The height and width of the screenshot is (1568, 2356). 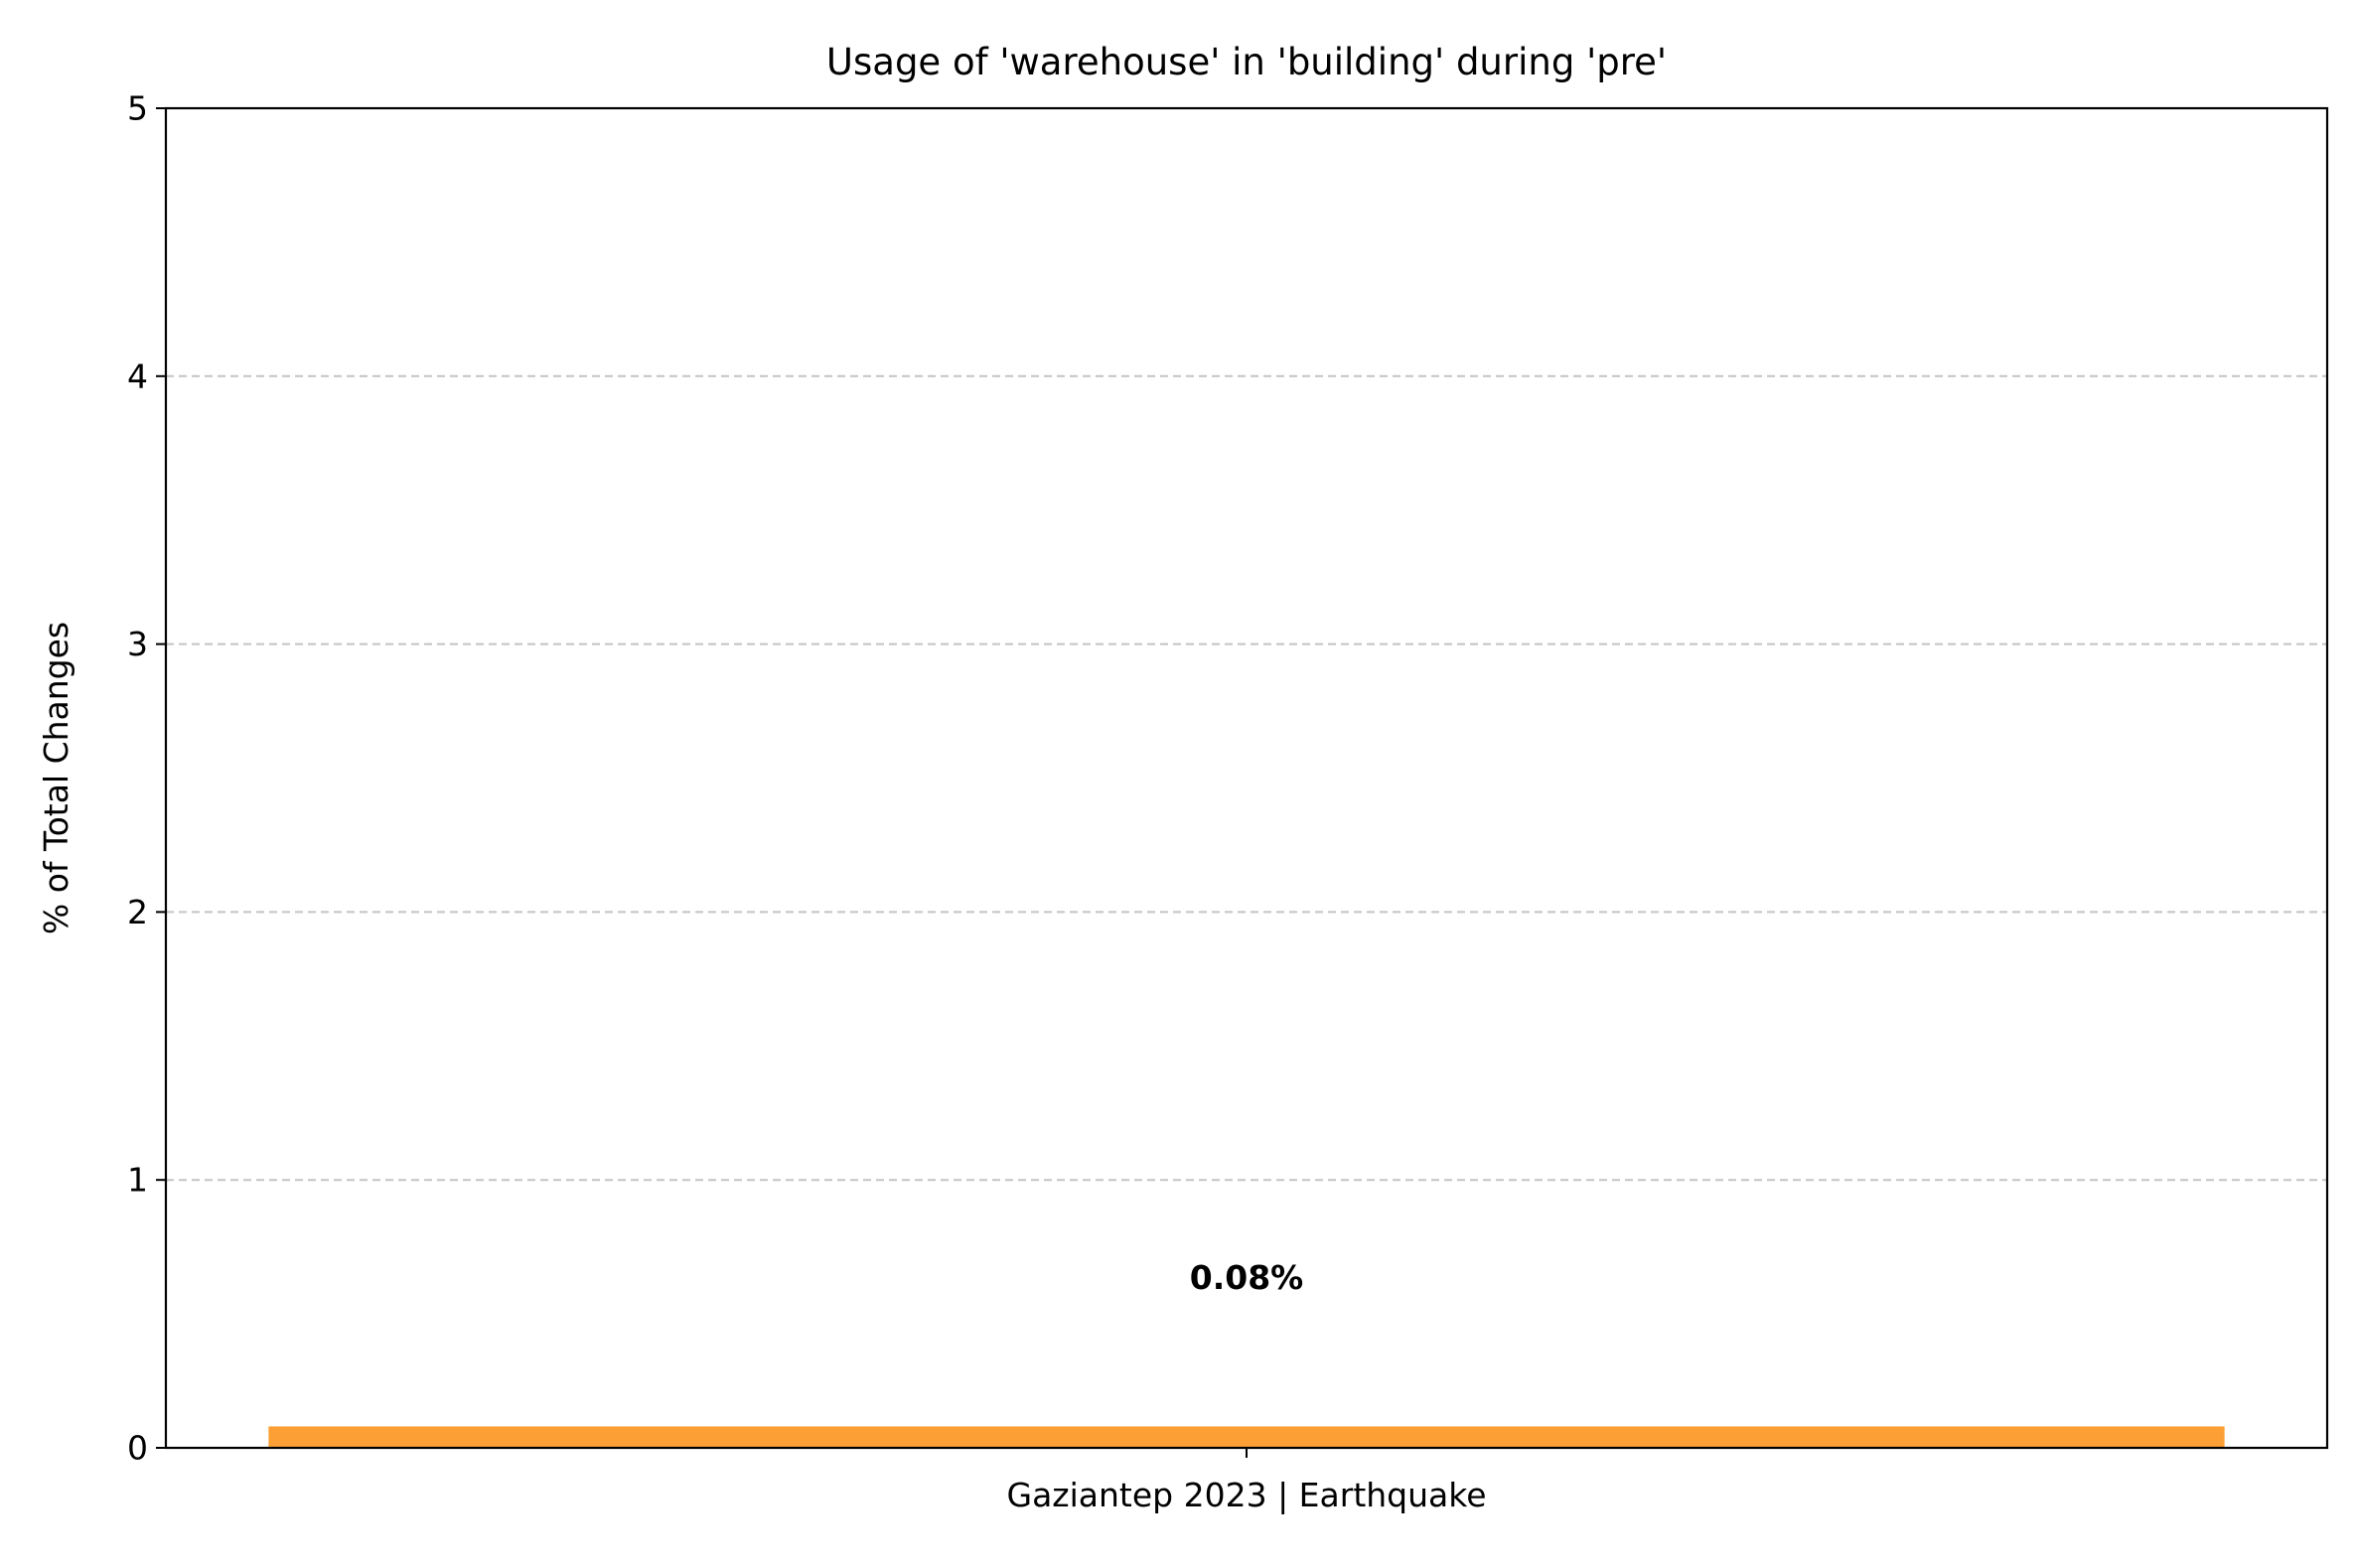 I want to click on y-tick-label: 3, so click(x=137, y=644).